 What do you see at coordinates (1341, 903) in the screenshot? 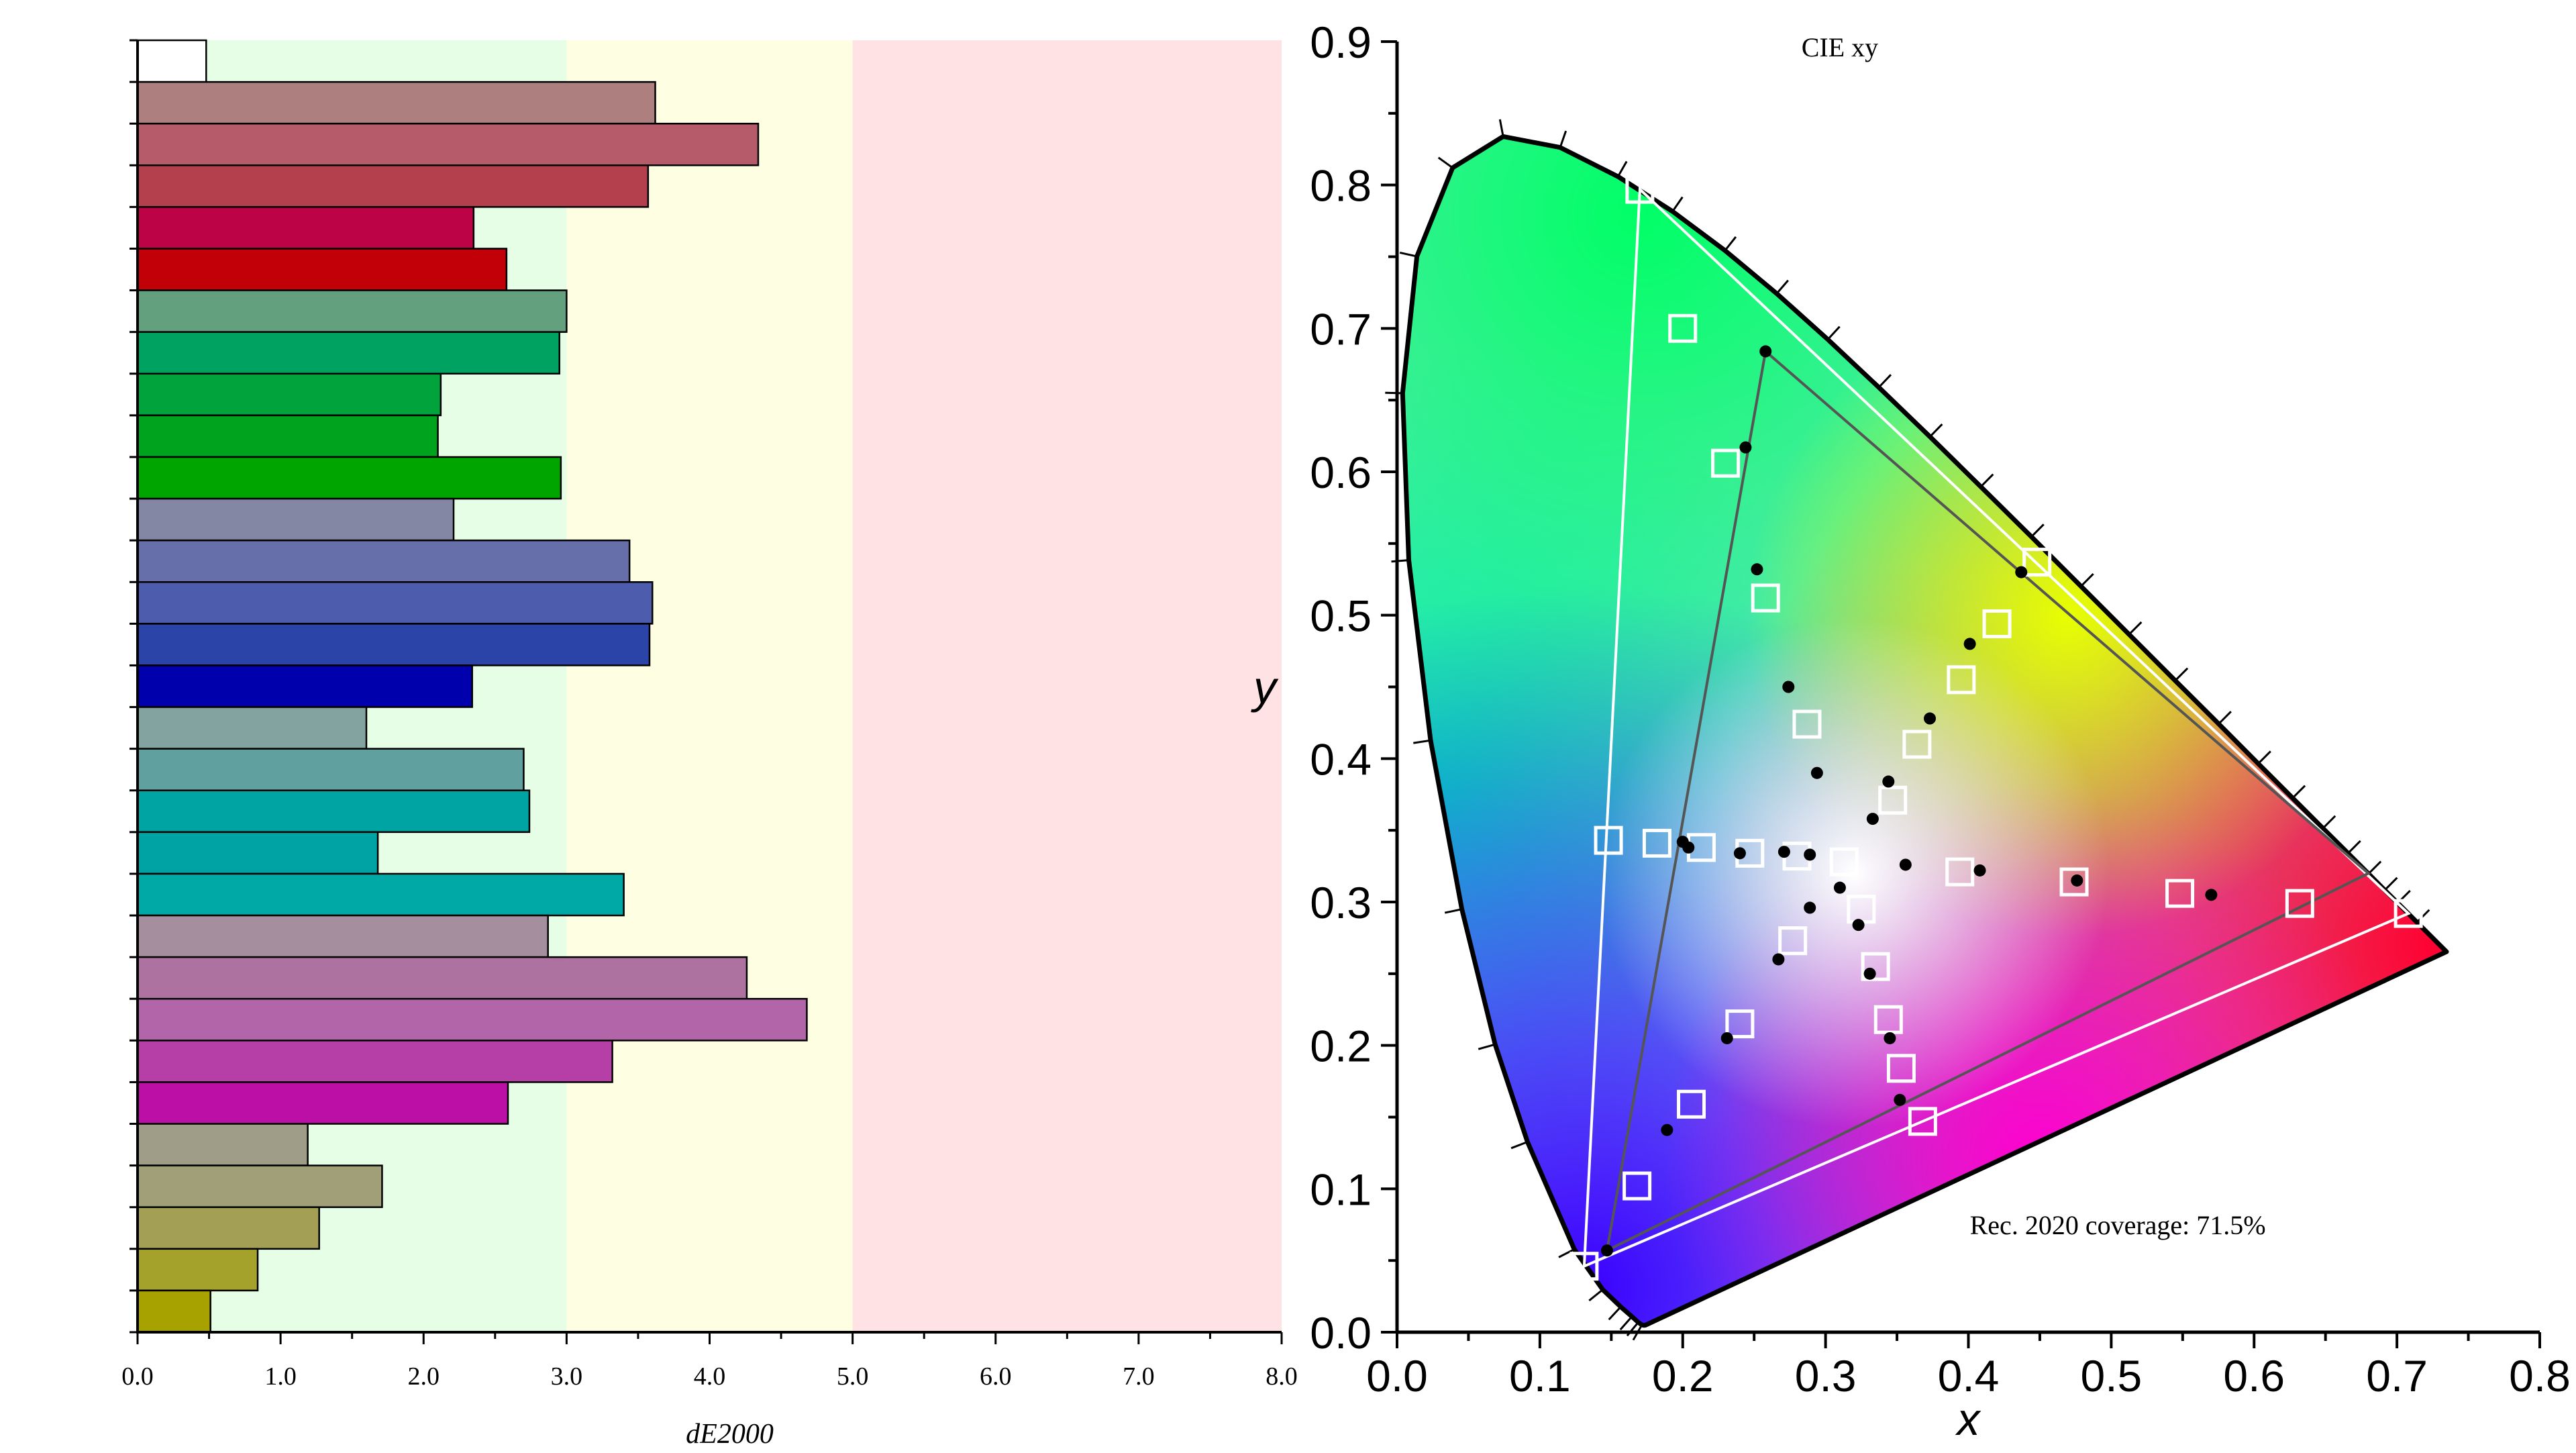
I see `cie-y-tick-label: 0.3` at bounding box center [1341, 903].